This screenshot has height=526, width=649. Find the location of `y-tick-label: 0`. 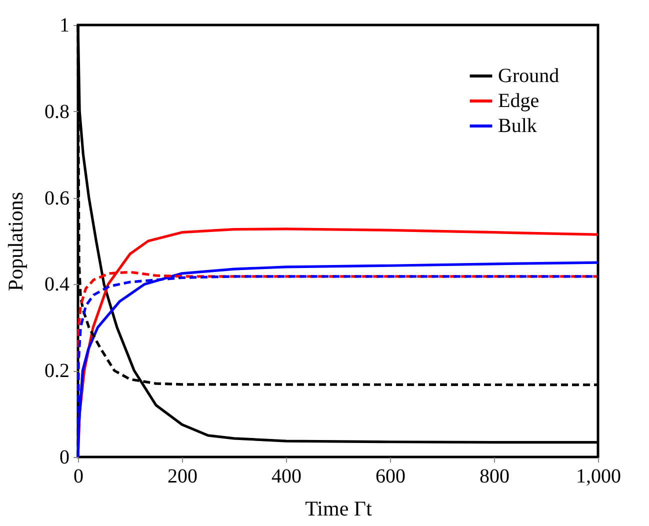

y-tick-label: 0 is located at coordinates (65, 457).